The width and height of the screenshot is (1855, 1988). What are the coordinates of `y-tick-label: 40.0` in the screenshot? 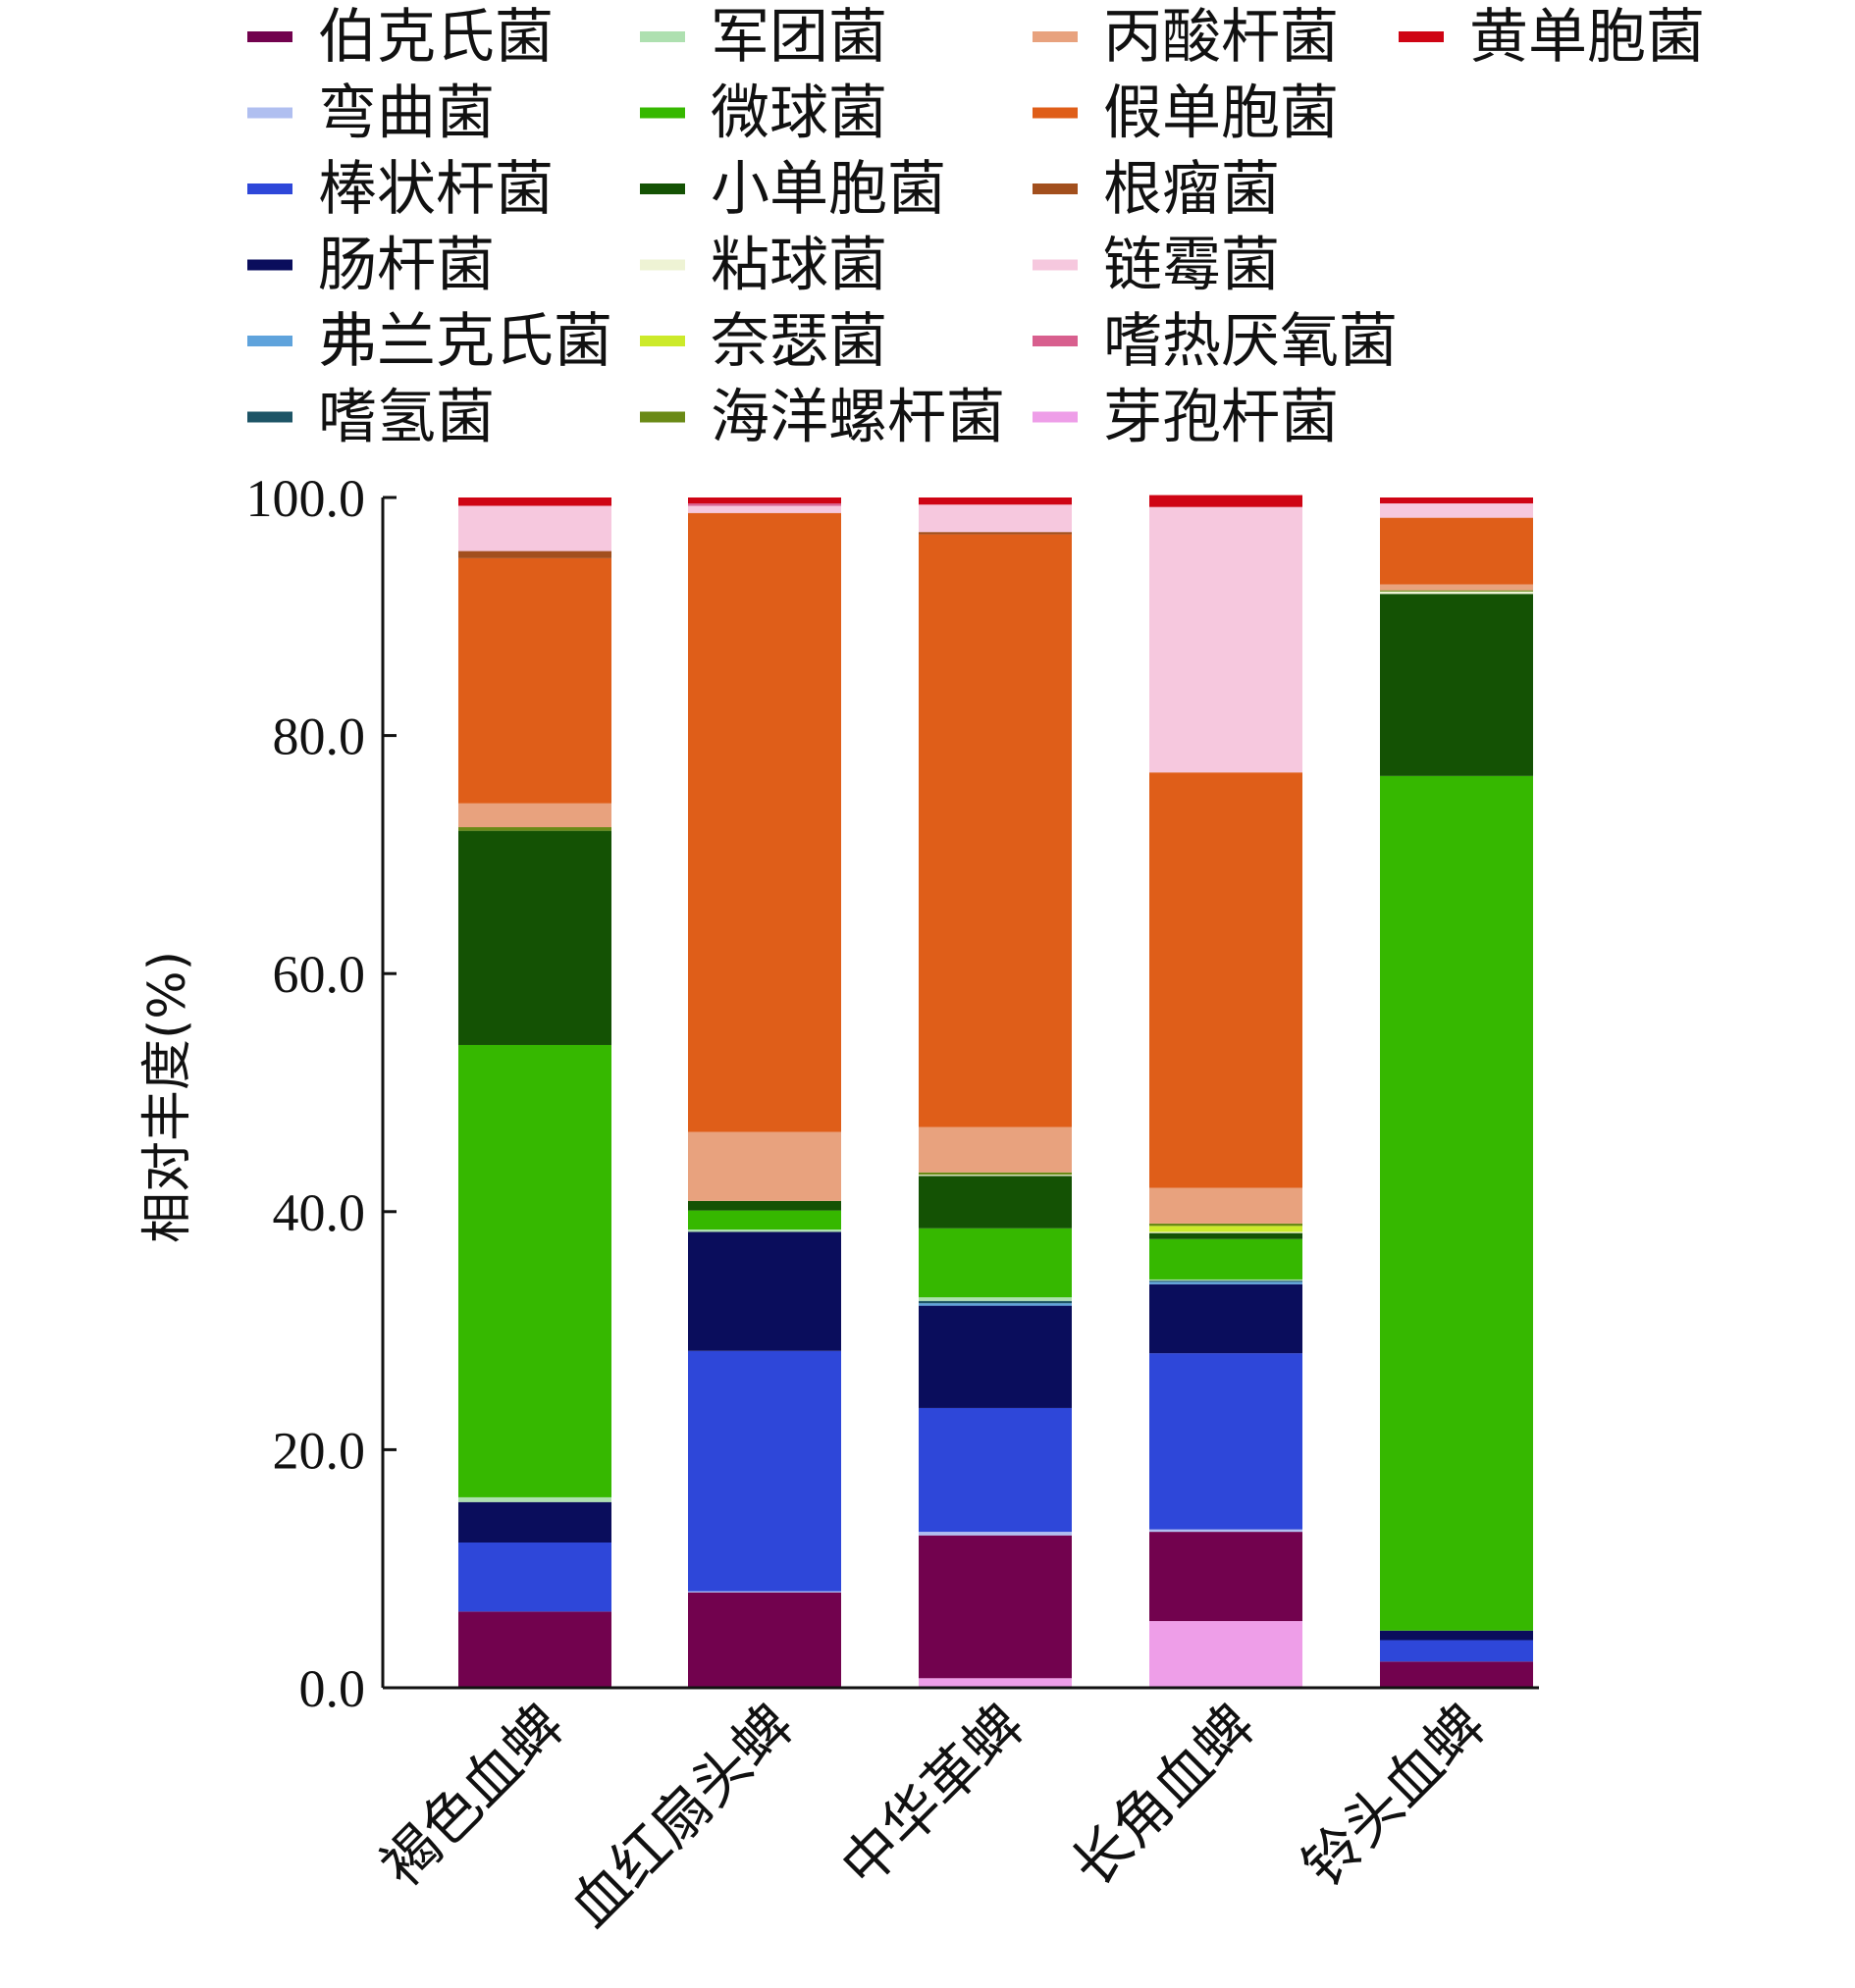 It's located at (319, 1212).